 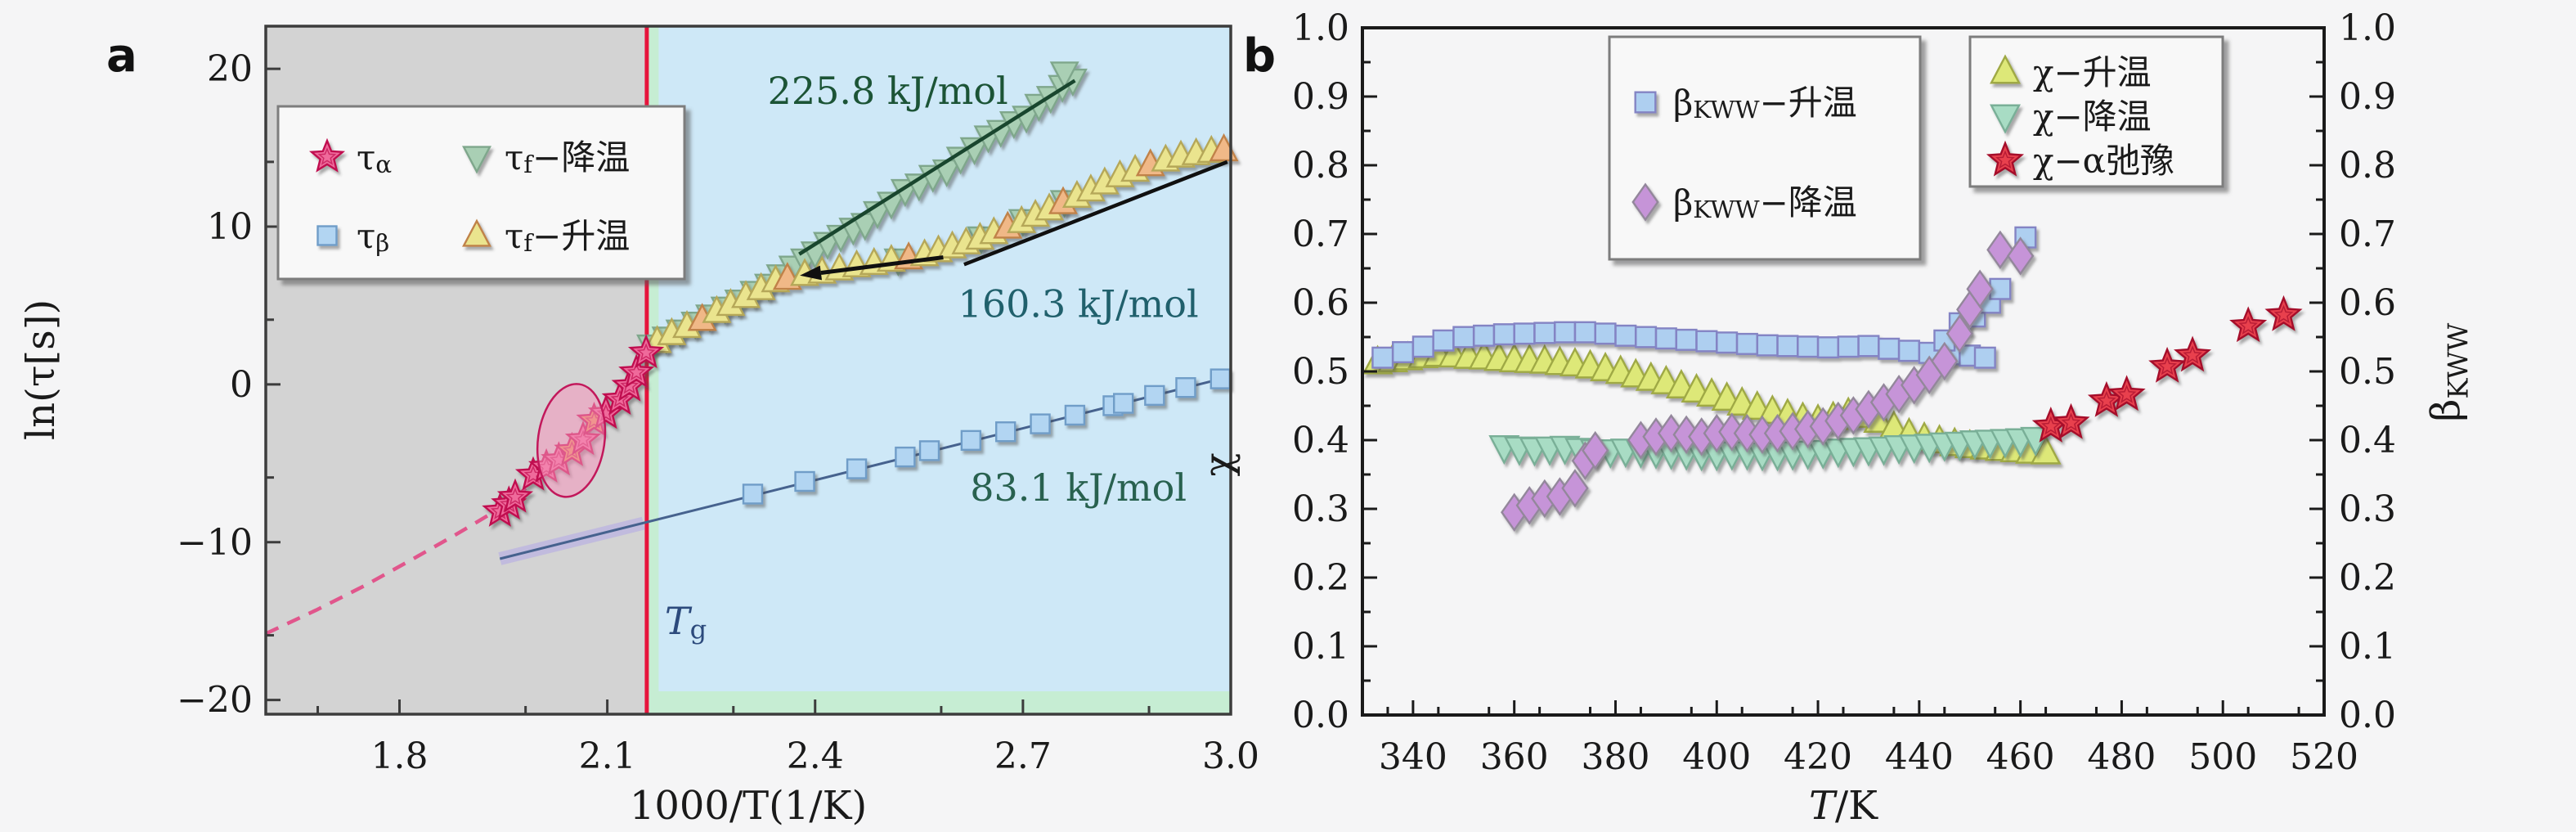 I want to click on svg-text: 460, so click(x=2020, y=757).